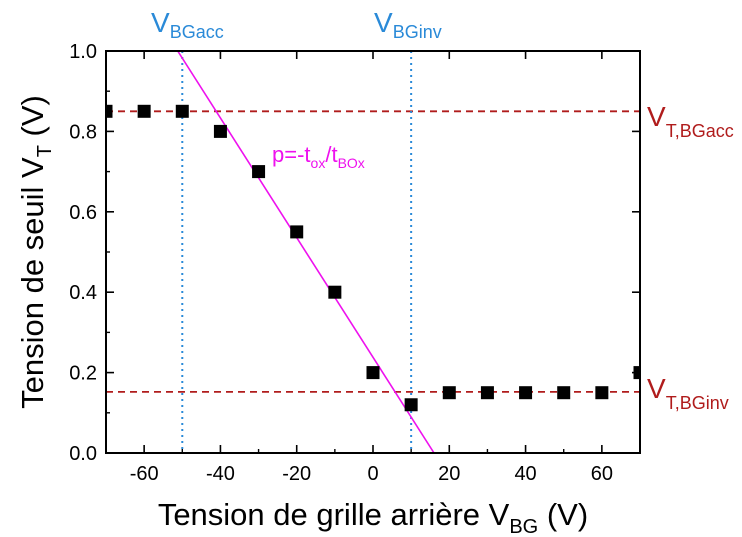 This screenshot has height=537, width=742. I want to click on y-axis-title-main: Tension de seuil V, so click(32, 283).